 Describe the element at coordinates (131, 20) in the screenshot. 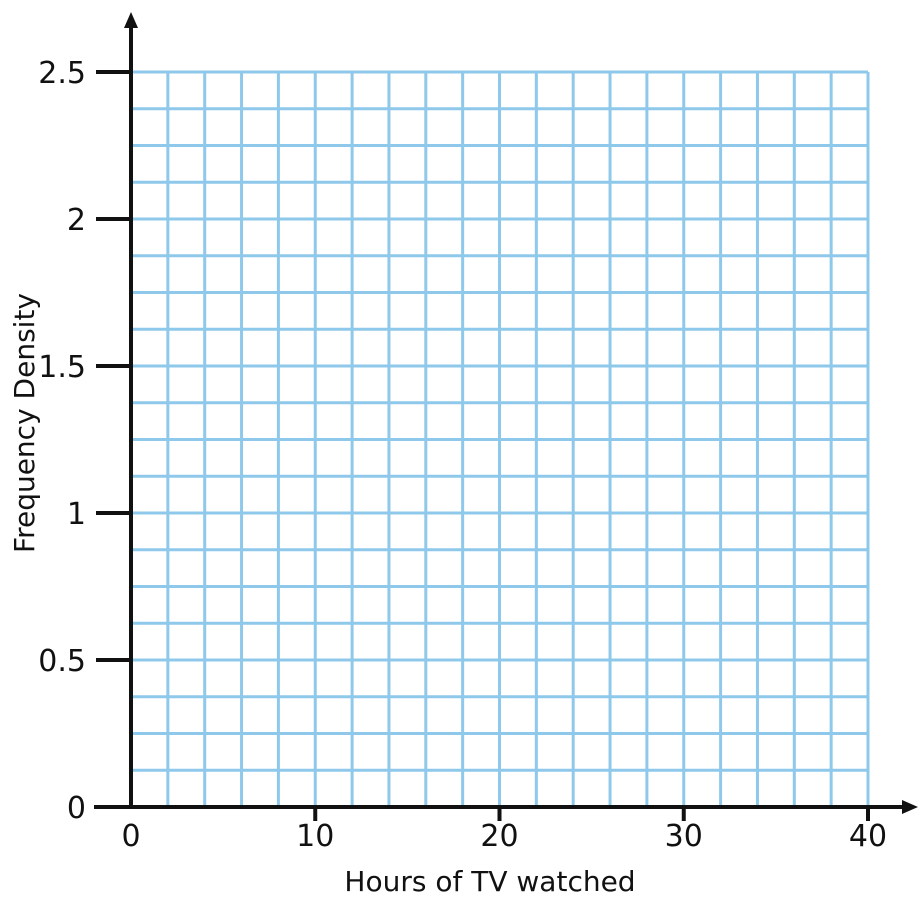

I see `y-axis-arrowhead` at that location.